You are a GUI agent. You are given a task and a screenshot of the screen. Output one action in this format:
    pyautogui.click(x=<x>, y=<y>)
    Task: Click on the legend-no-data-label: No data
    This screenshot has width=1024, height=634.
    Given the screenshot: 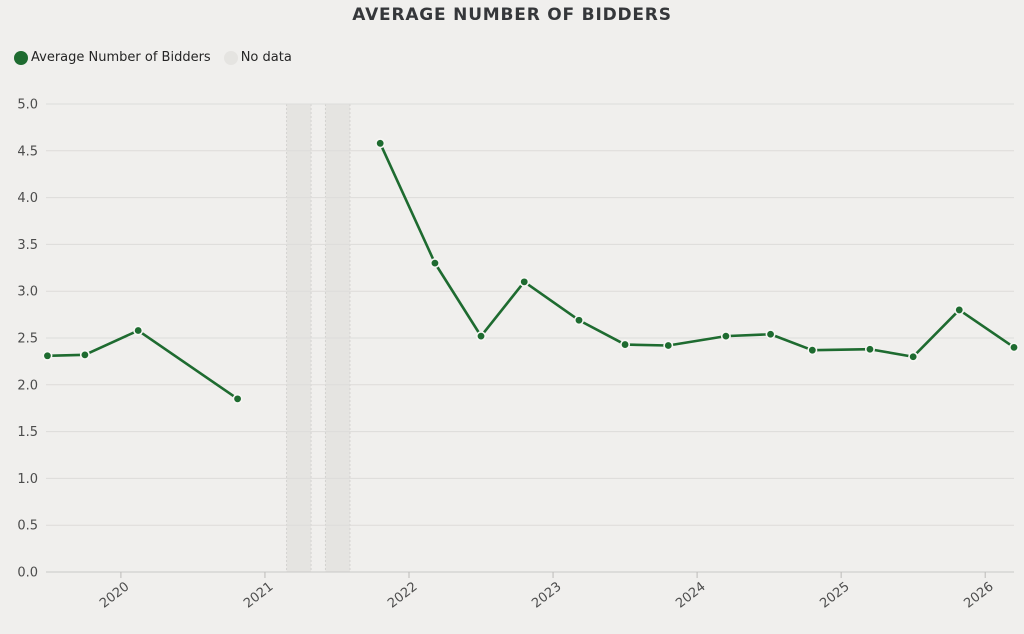 What is the action you would take?
    pyautogui.click(x=266, y=57)
    